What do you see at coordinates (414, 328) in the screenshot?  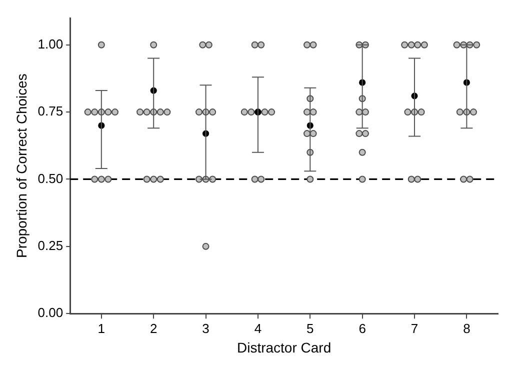 I see `x-tick-label: 7` at bounding box center [414, 328].